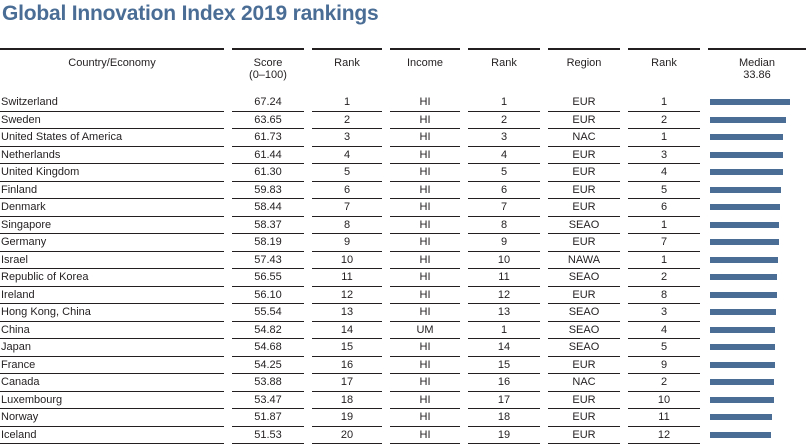 The height and width of the screenshot is (446, 806). I want to click on score-cell: 54.82, so click(268, 329).